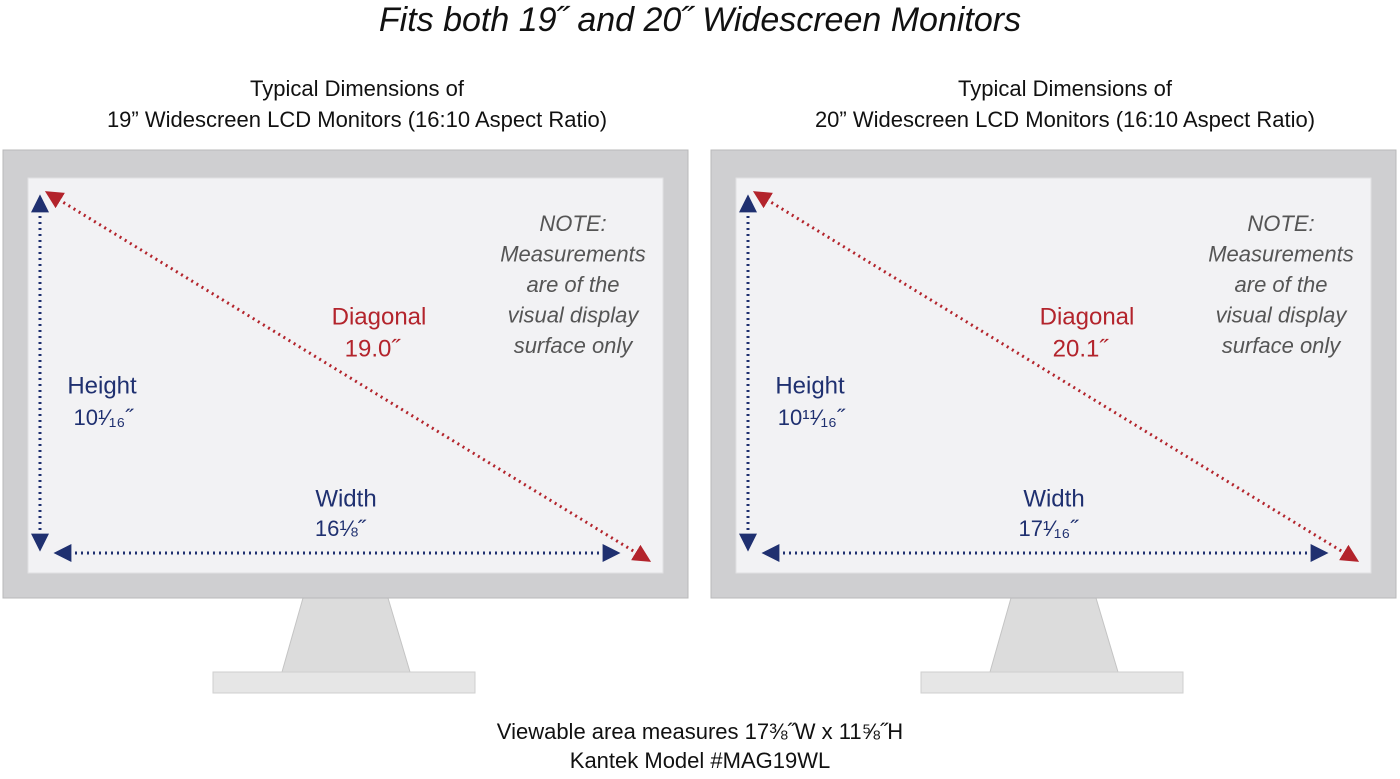 The image size is (1400, 779). Describe the element at coordinates (373, 348) in the screenshot. I see `diagonal-value: 19.0˝` at that location.